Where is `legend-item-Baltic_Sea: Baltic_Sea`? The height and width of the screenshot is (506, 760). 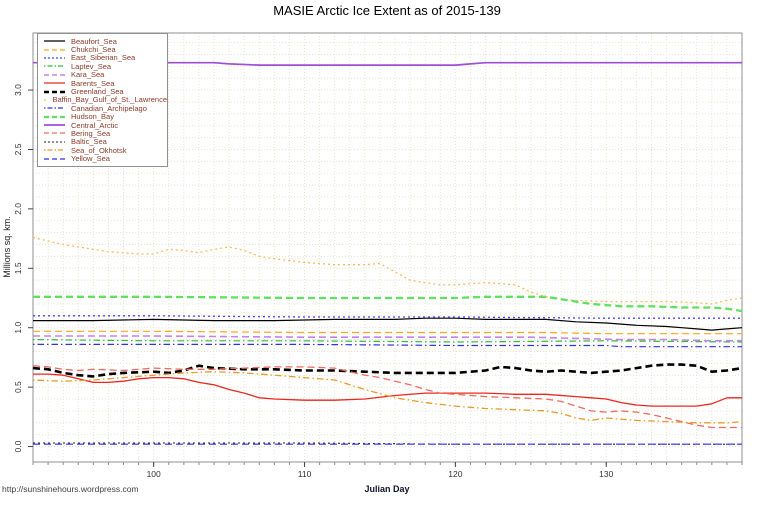
legend-item-Baltic_Sea: Baltic_Sea is located at coordinates (105, 142).